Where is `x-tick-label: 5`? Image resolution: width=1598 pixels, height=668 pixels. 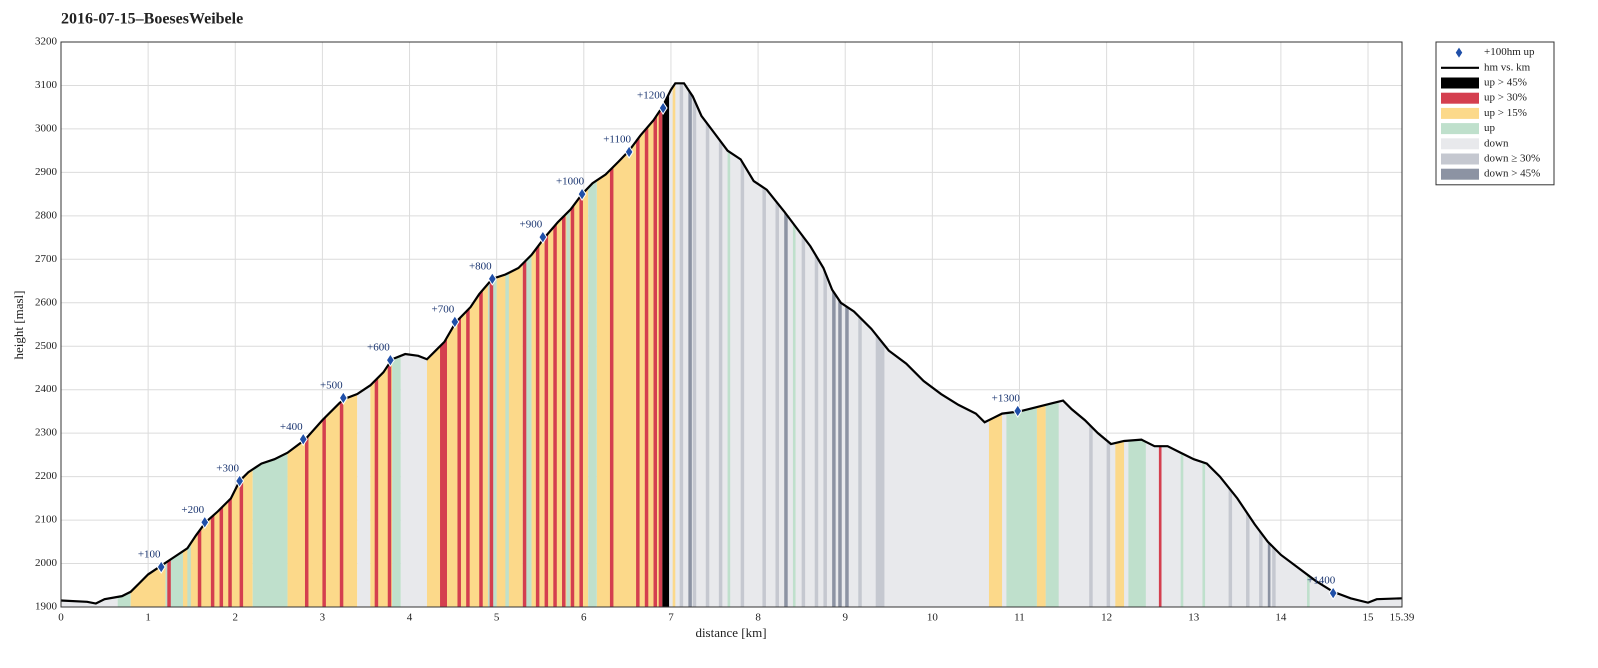 x-tick-label: 5 is located at coordinates (497, 618).